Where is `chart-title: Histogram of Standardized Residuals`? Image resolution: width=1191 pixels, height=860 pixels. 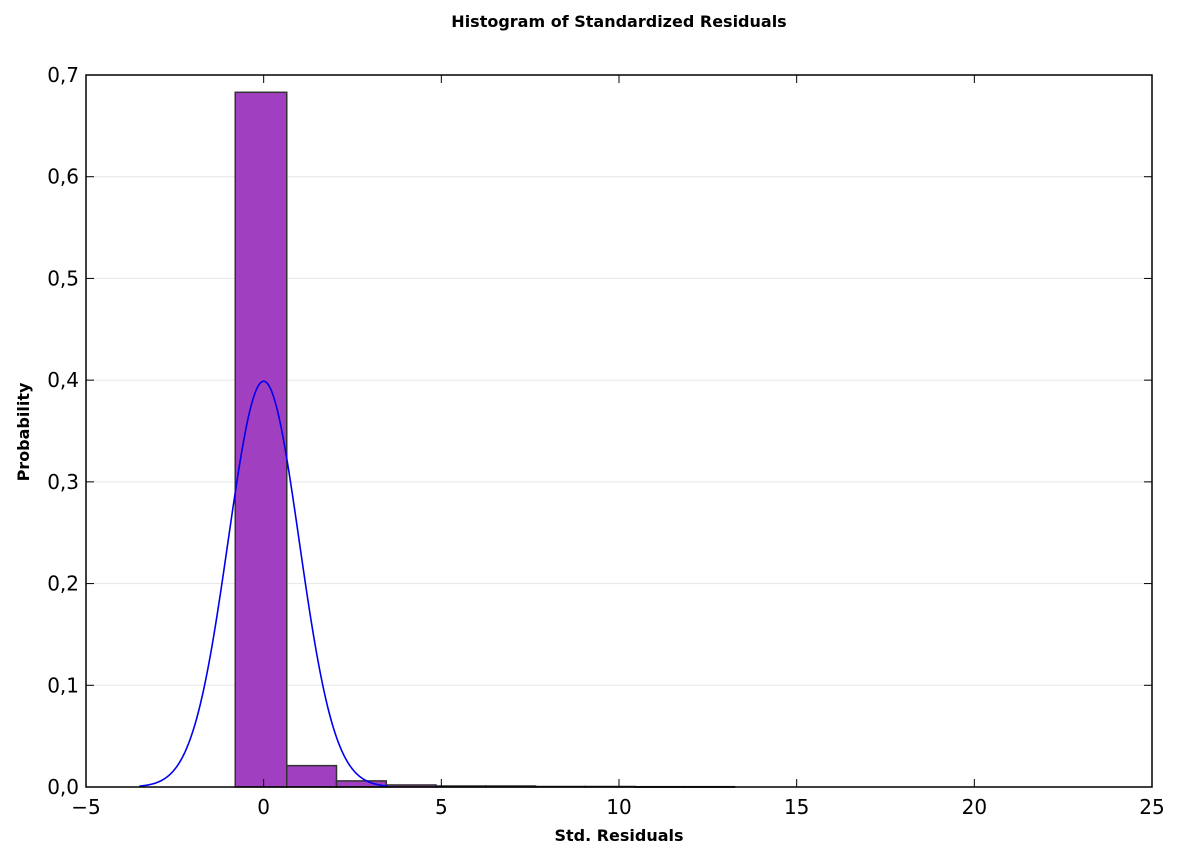 chart-title: Histogram of Standardized Residuals is located at coordinates (618, 21).